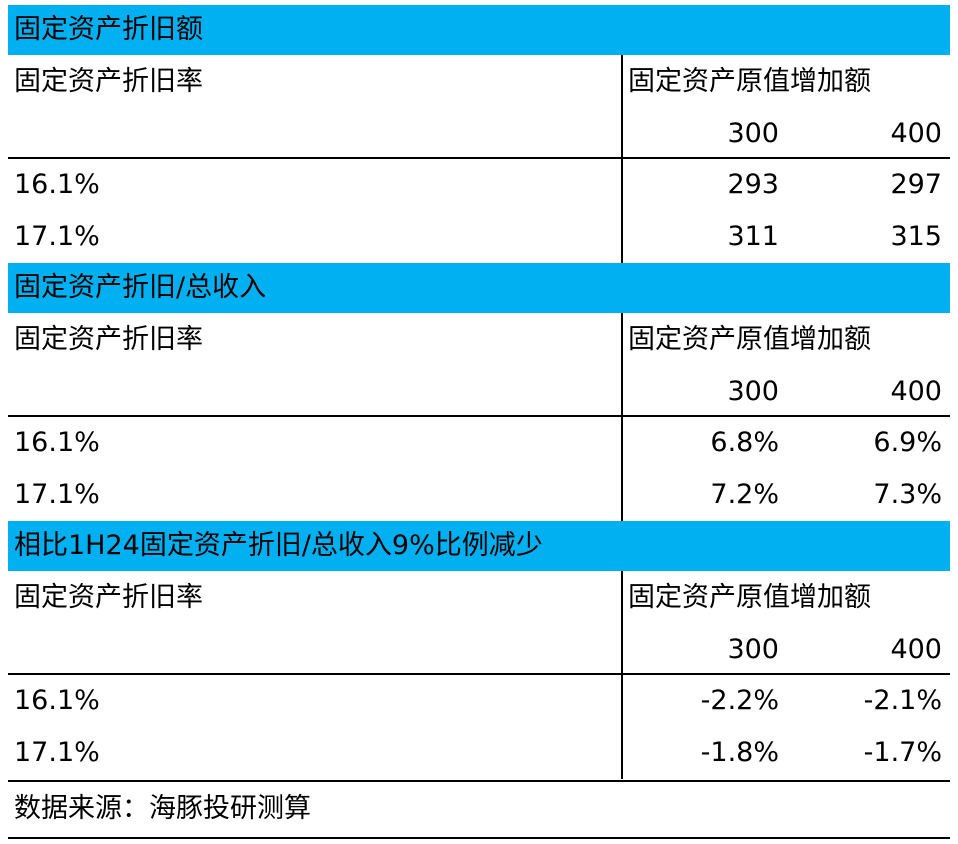 The image size is (958, 844). What do you see at coordinates (916, 236) in the screenshot?
I see `cell: 315` at bounding box center [916, 236].